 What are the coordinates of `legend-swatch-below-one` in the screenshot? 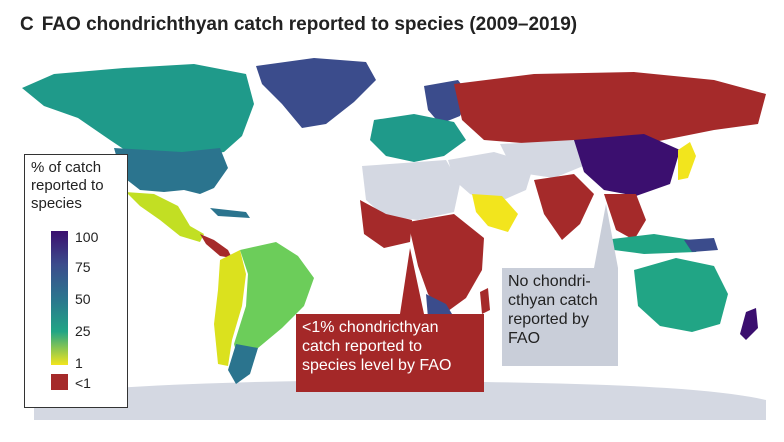 It's located at (59, 382).